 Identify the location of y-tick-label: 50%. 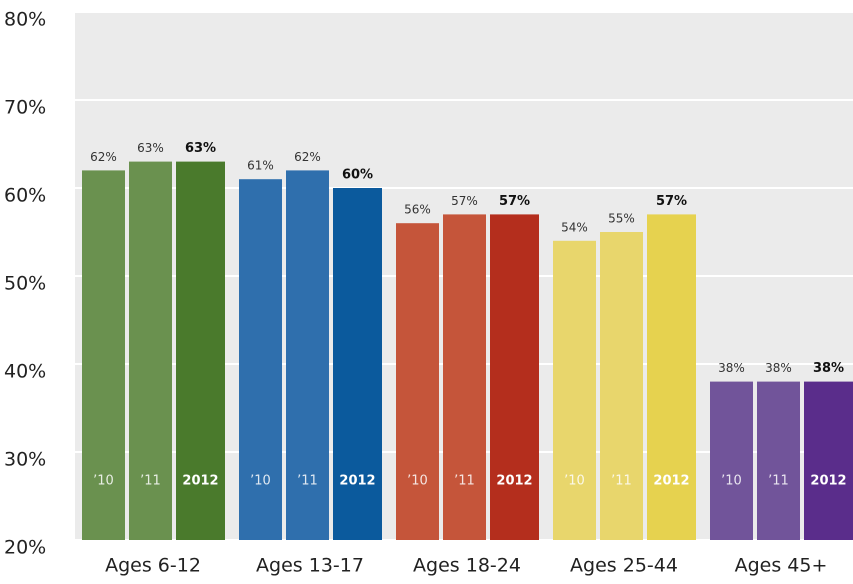
(25, 284).